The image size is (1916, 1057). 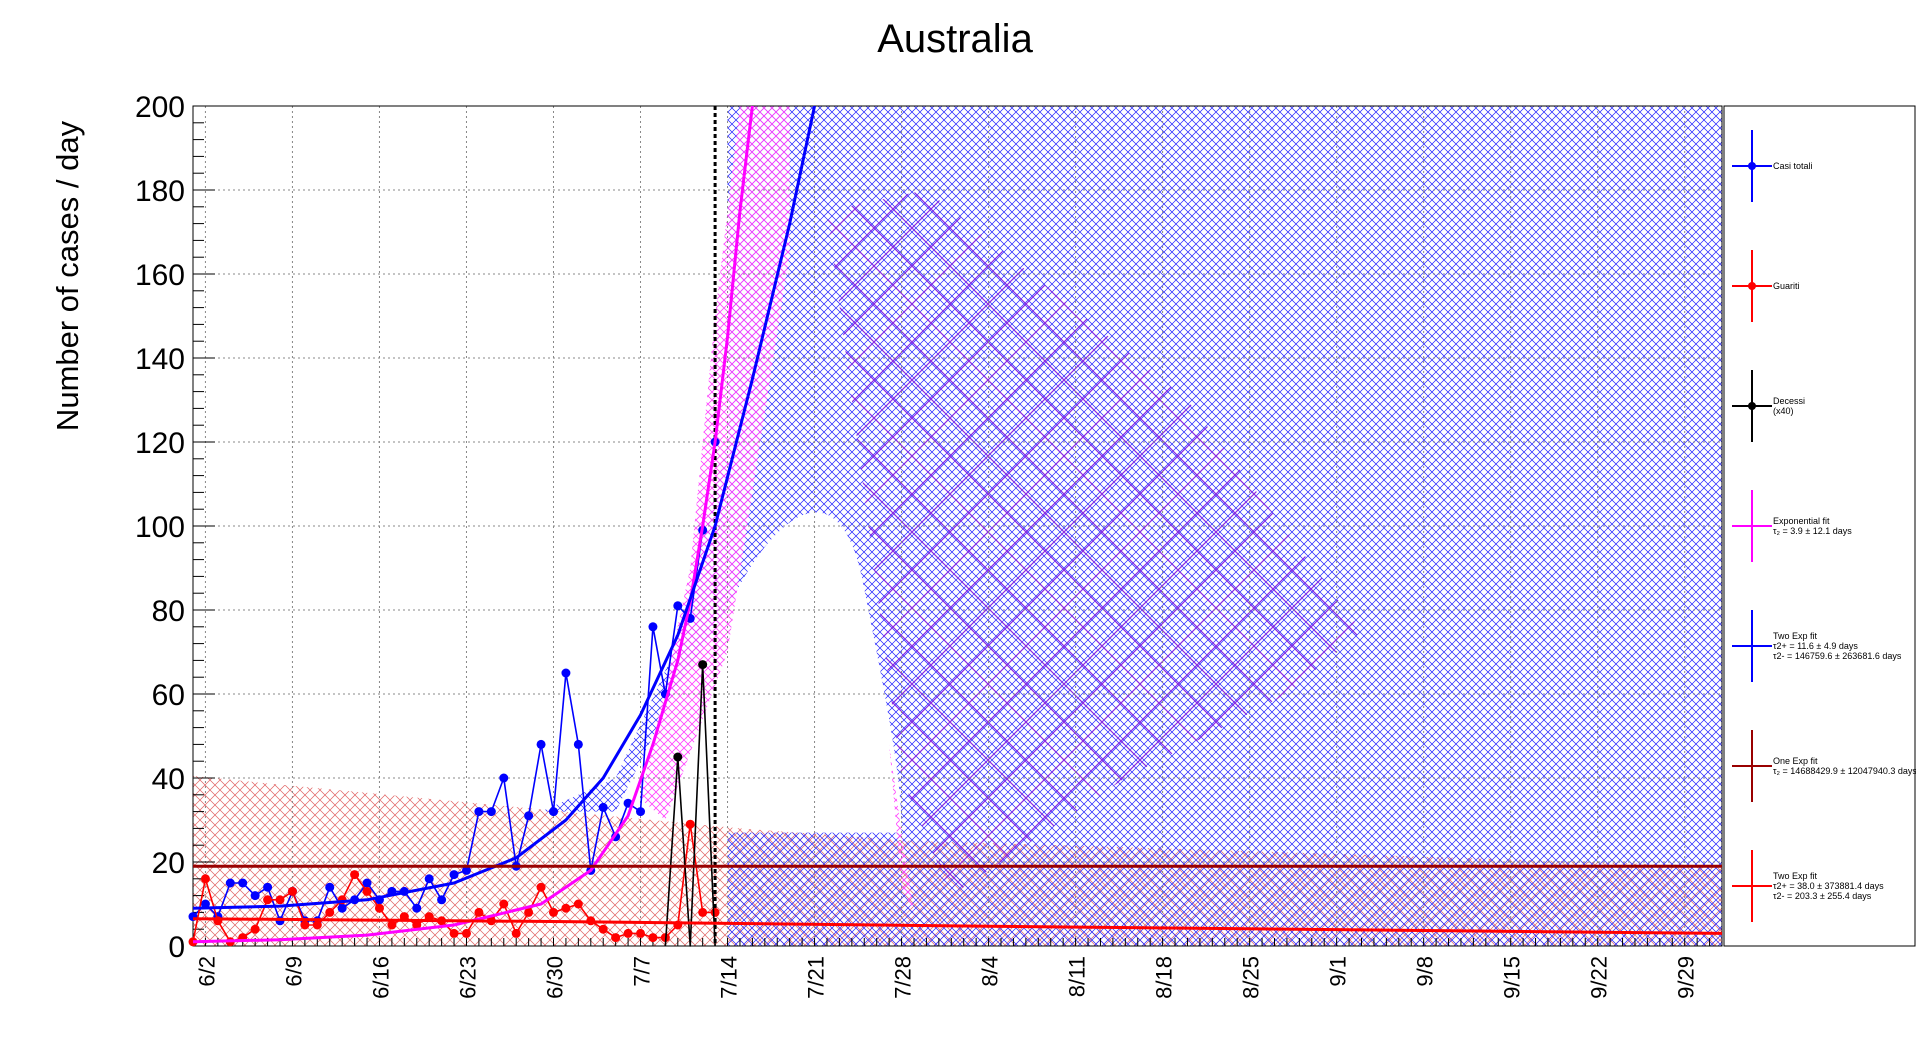 I want to click on legend-label: Exponential fit, so click(x=1801, y=521).